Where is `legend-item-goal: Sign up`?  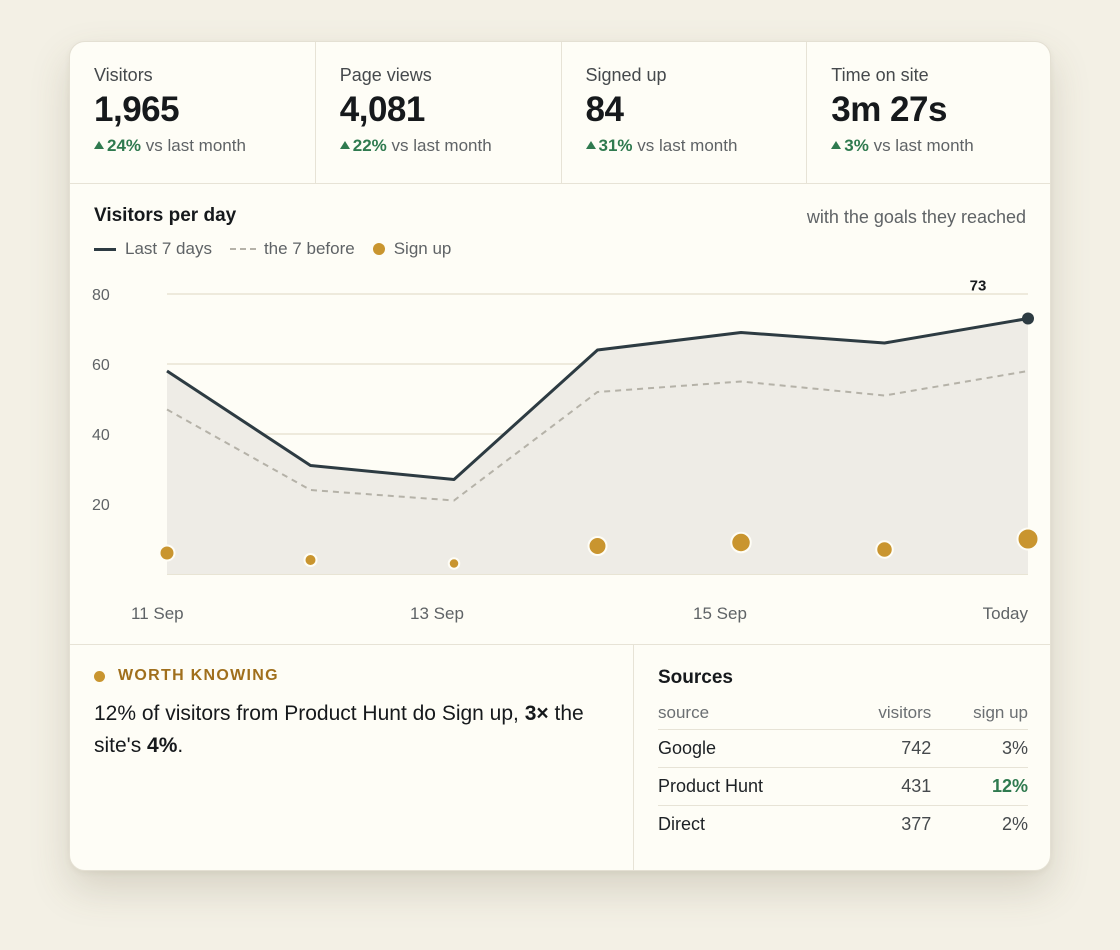
legend-item-goal: Sign up is located at coordinates (412, 249).